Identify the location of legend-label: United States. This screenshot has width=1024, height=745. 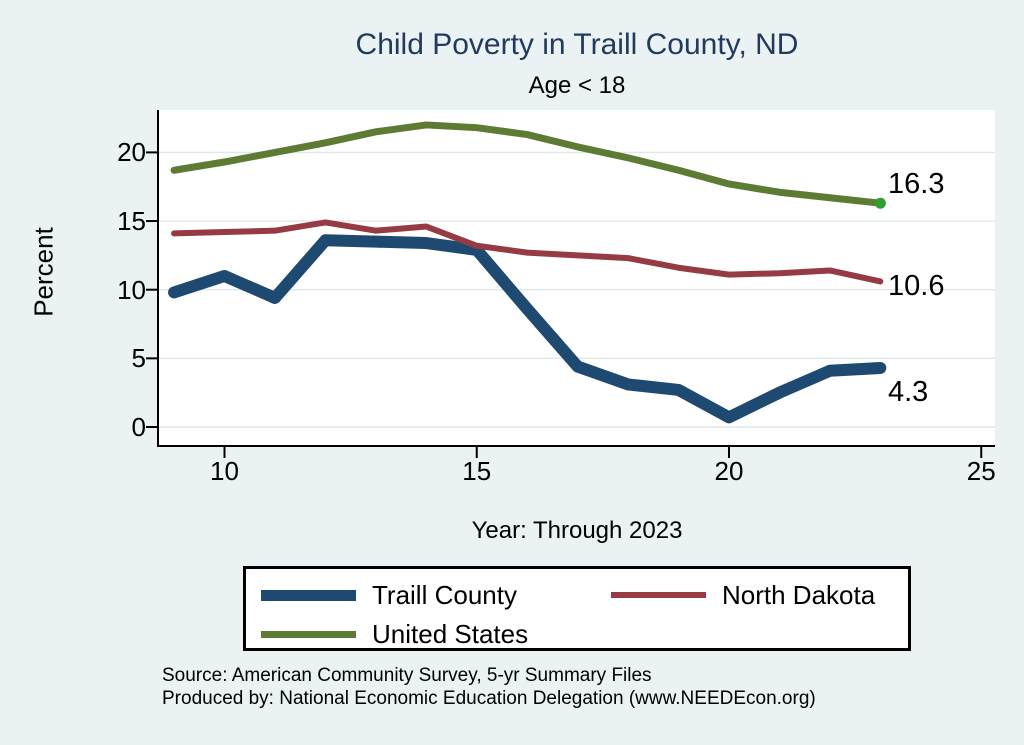
(450, 634).